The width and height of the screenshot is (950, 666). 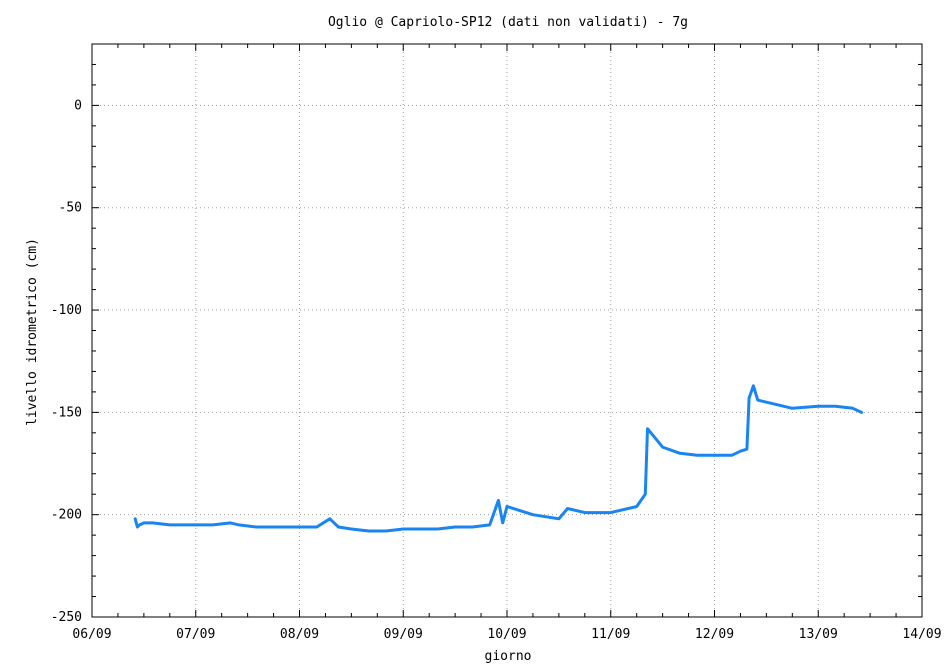 What do you see at coordinates (610, 634) in the screenshot?
I see `x-tick-label: 11/09` at bounding box center [610, 634].